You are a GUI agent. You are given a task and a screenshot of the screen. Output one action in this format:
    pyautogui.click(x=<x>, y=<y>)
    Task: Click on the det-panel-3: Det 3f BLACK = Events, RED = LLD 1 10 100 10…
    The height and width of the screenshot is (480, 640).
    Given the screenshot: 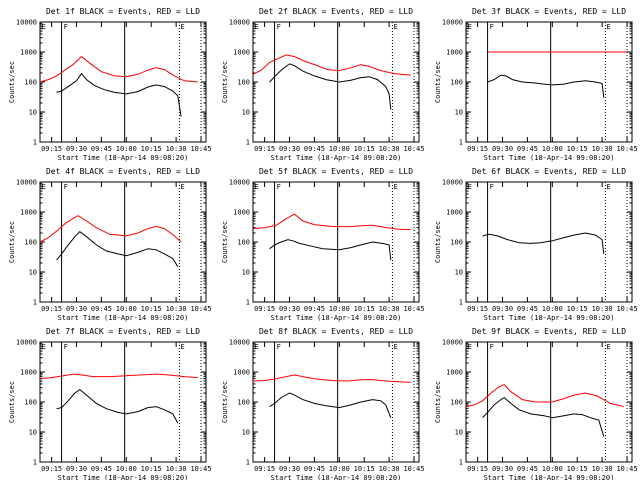 What is the action you would take?
    pyautogui.click(x=536, y=84)
    